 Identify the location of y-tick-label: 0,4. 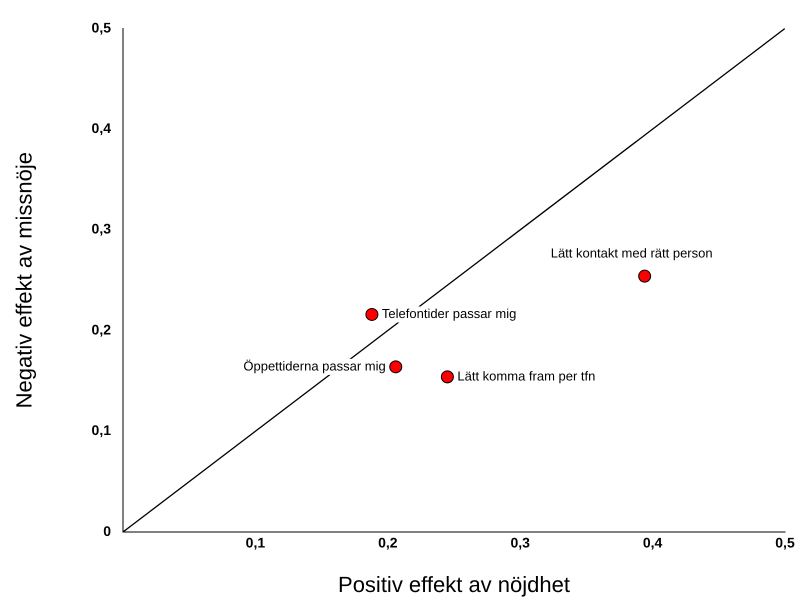
(102, 128).